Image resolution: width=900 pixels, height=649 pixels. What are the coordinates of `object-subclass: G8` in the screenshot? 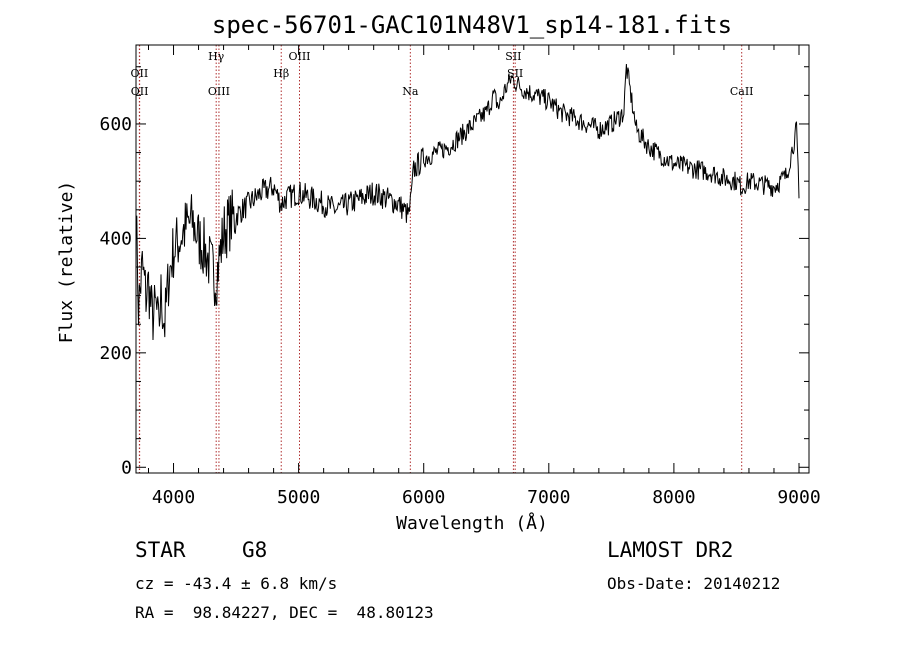 It's located at (255, 550).